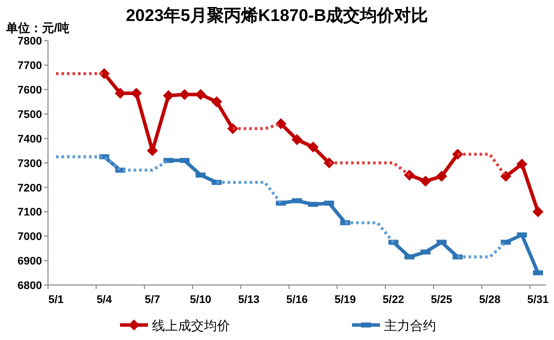 This screenshot has height=340, width=554. I want to click on x-tick-label: 5/25, so click(441, 300).